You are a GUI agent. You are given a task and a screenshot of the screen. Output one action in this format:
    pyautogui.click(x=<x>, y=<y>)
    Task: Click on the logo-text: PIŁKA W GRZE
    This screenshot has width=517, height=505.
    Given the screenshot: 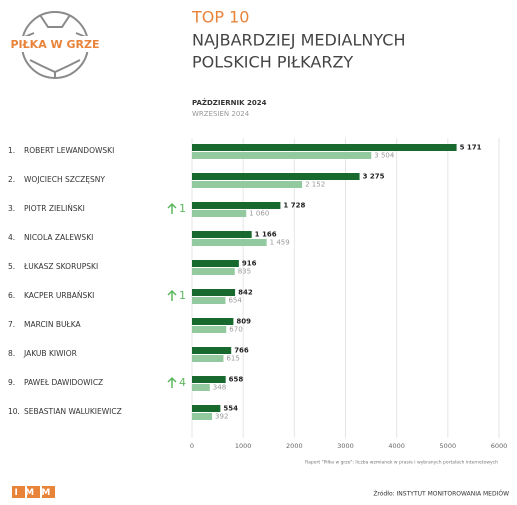 What is the action you would take?
    pyautogui.click(x=54, y=44)
    